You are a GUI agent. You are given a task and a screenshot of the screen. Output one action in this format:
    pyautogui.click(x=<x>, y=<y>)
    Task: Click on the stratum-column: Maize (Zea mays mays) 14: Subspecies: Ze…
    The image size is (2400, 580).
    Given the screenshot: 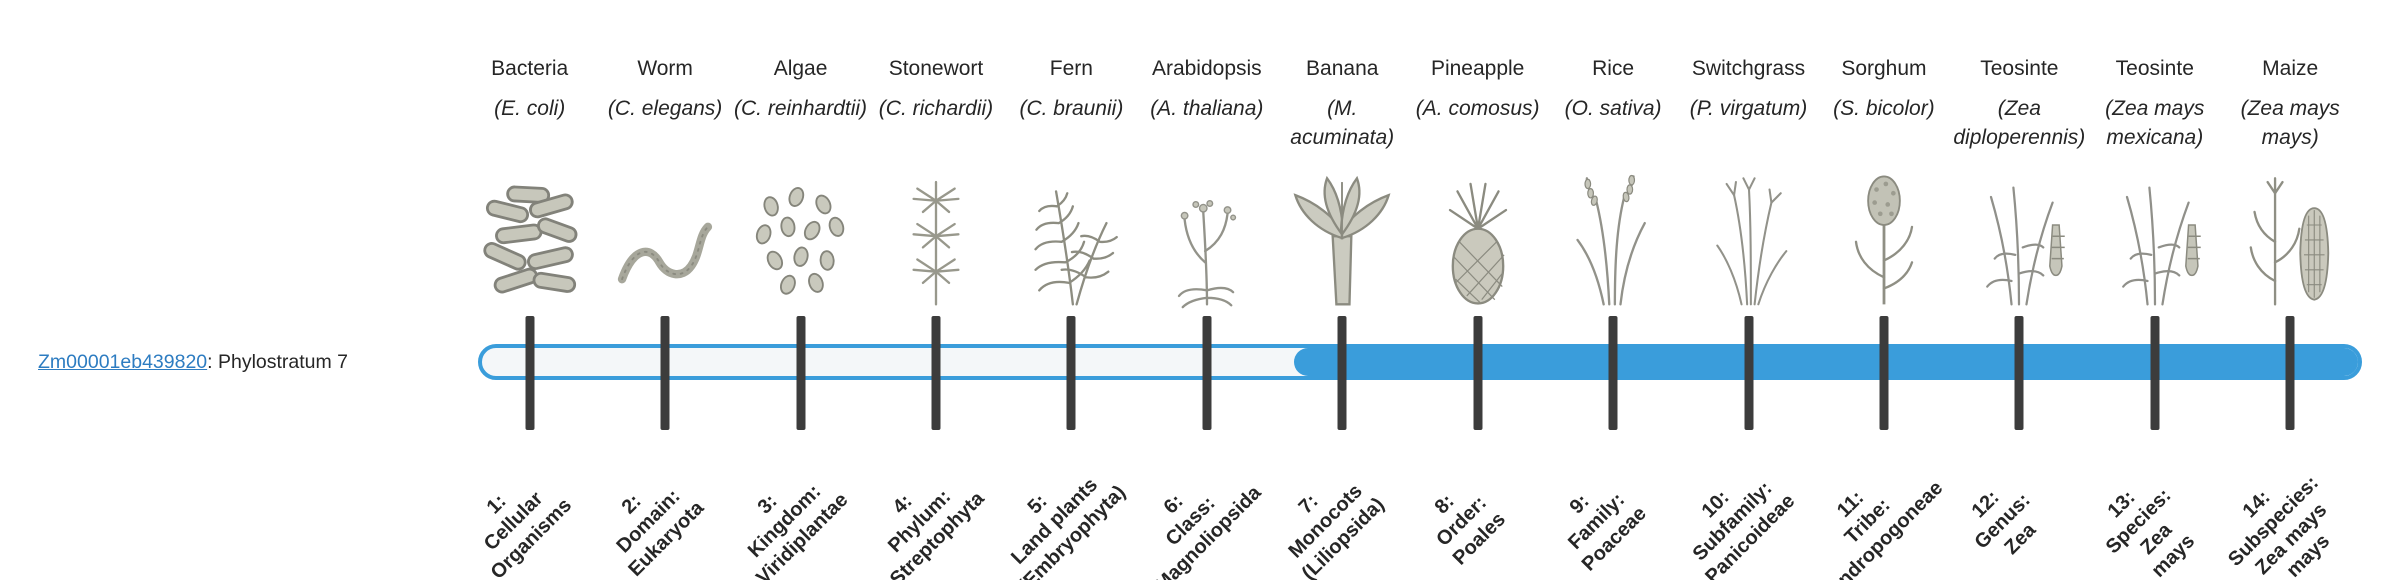 What is the action you would take?
    pyautogui.click(x=2289, y=290)
    